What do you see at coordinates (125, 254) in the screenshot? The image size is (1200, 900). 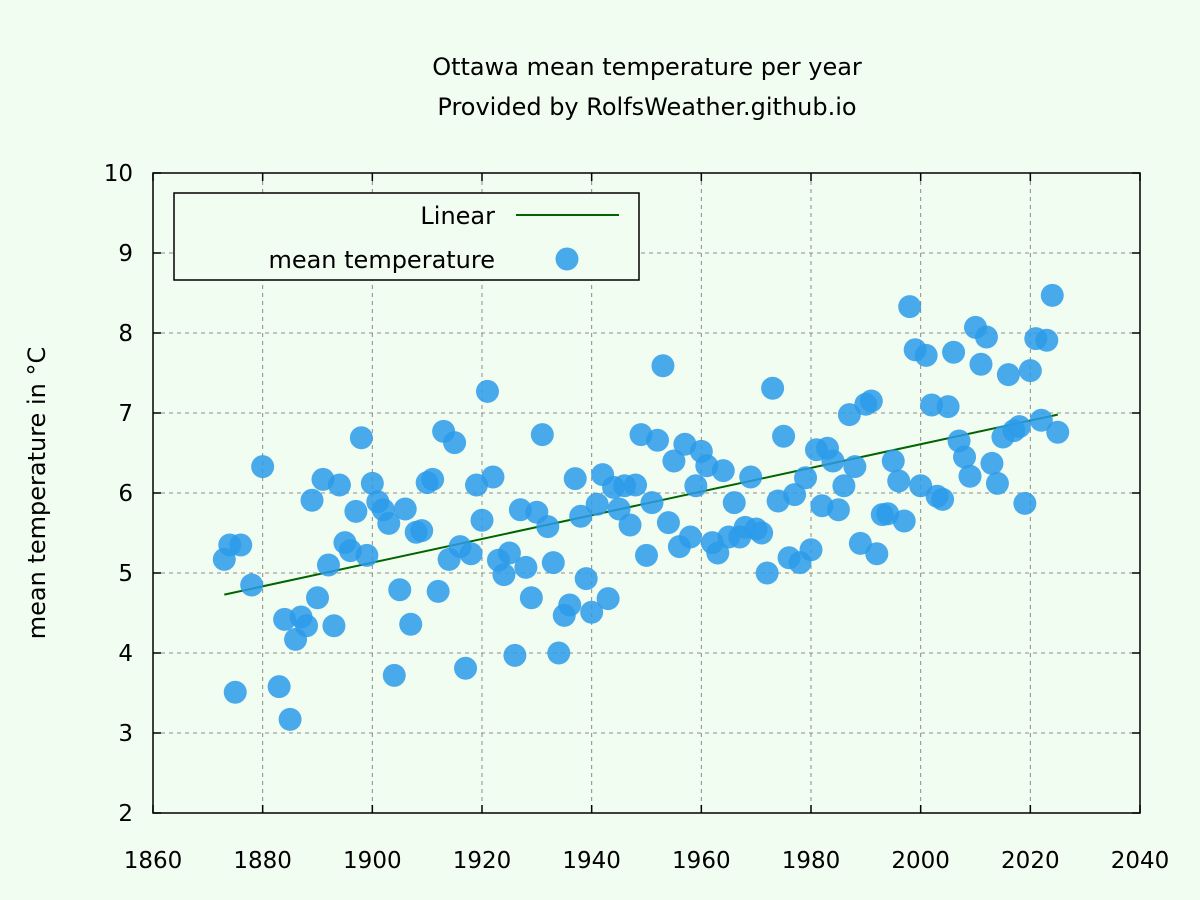 I see `y-tick-label: 9` at bounding box center [125, 254].